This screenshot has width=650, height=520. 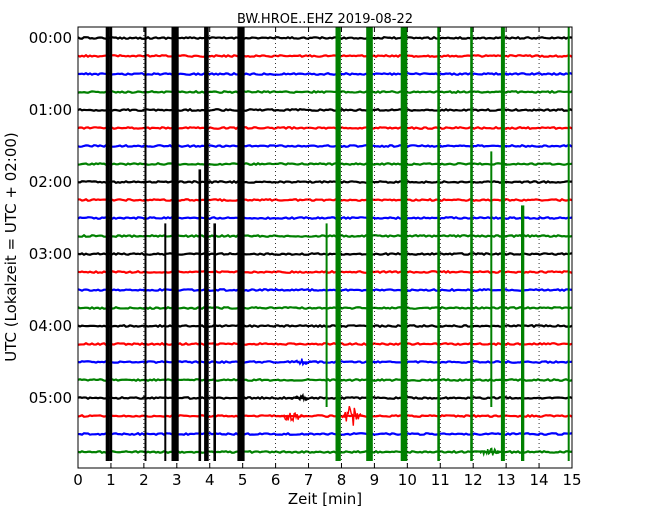 I want to click on x-tick-label-13: 13, so click(x=506, y=480).